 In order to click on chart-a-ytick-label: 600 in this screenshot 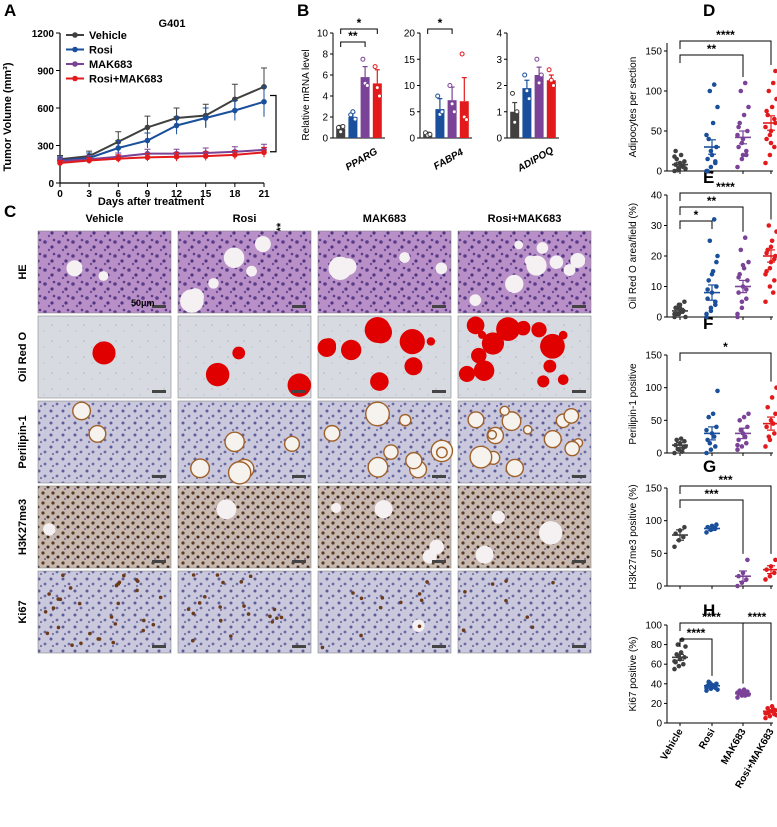, I will do `click(45, 109)`.